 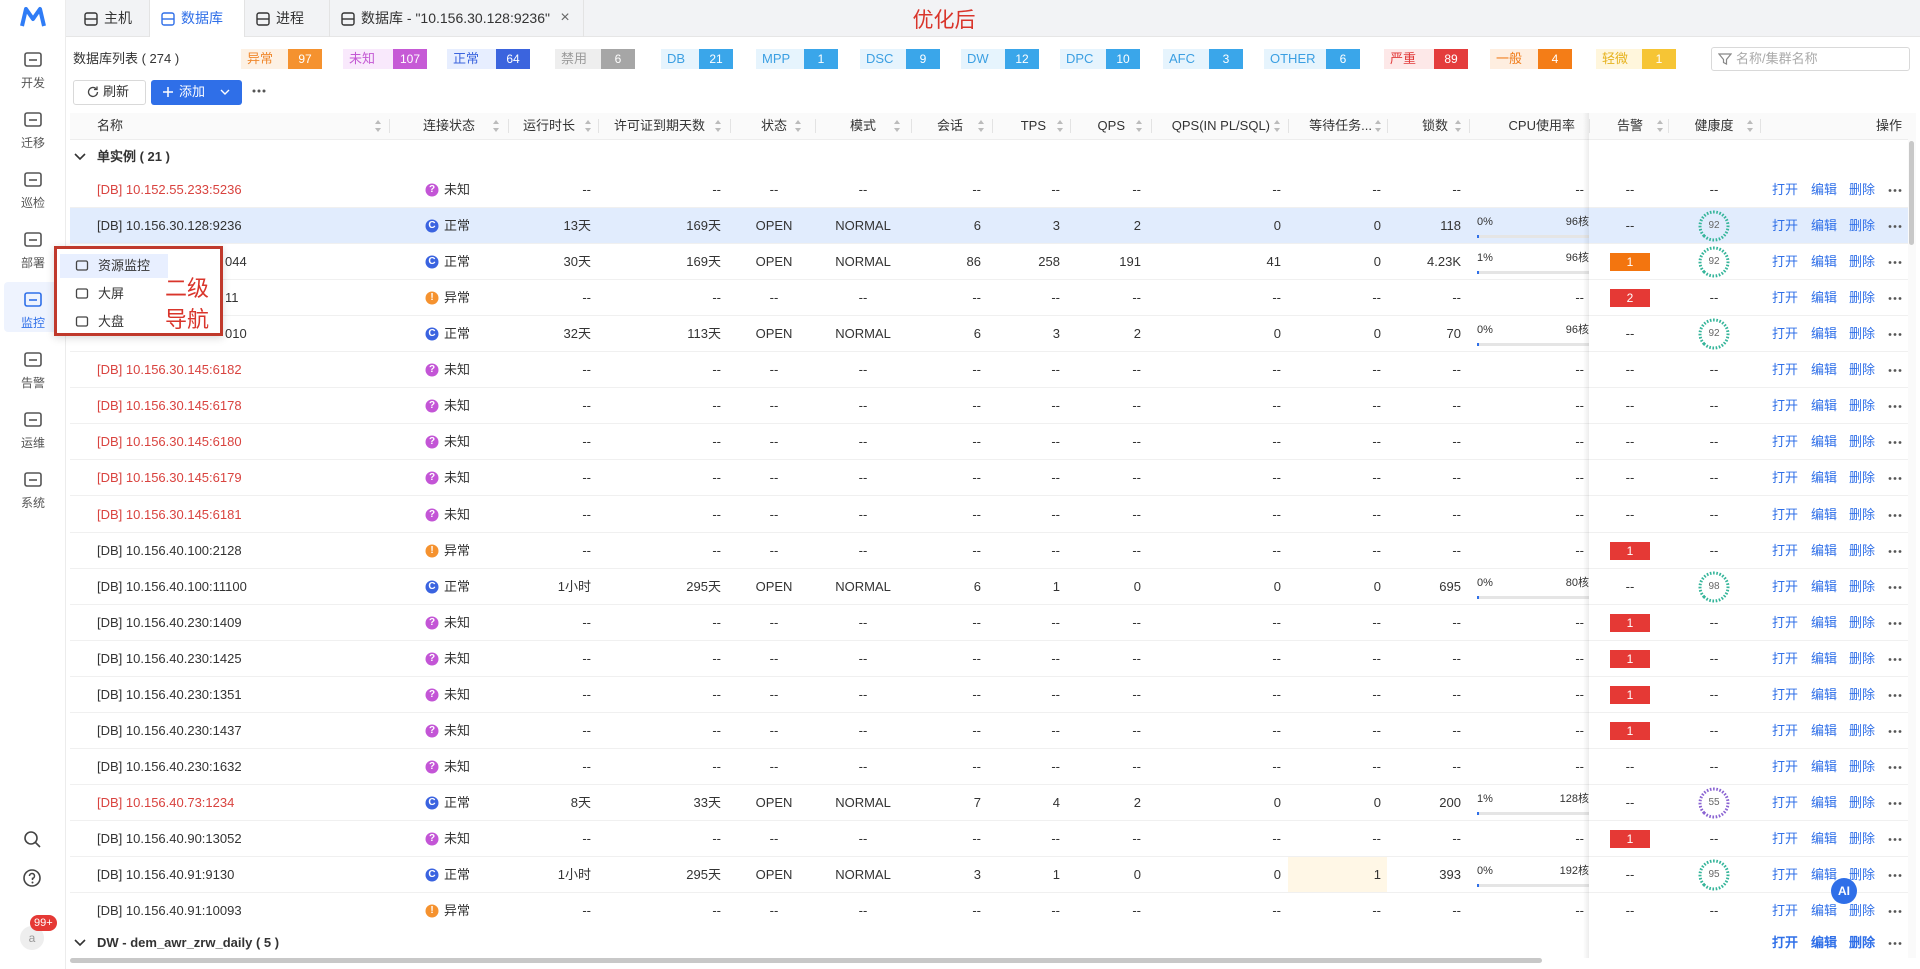 What do you see at coordinates (32, 83) in the screenshot?
I see `sidebar-item: 开发` at bounding box center [32, 83].